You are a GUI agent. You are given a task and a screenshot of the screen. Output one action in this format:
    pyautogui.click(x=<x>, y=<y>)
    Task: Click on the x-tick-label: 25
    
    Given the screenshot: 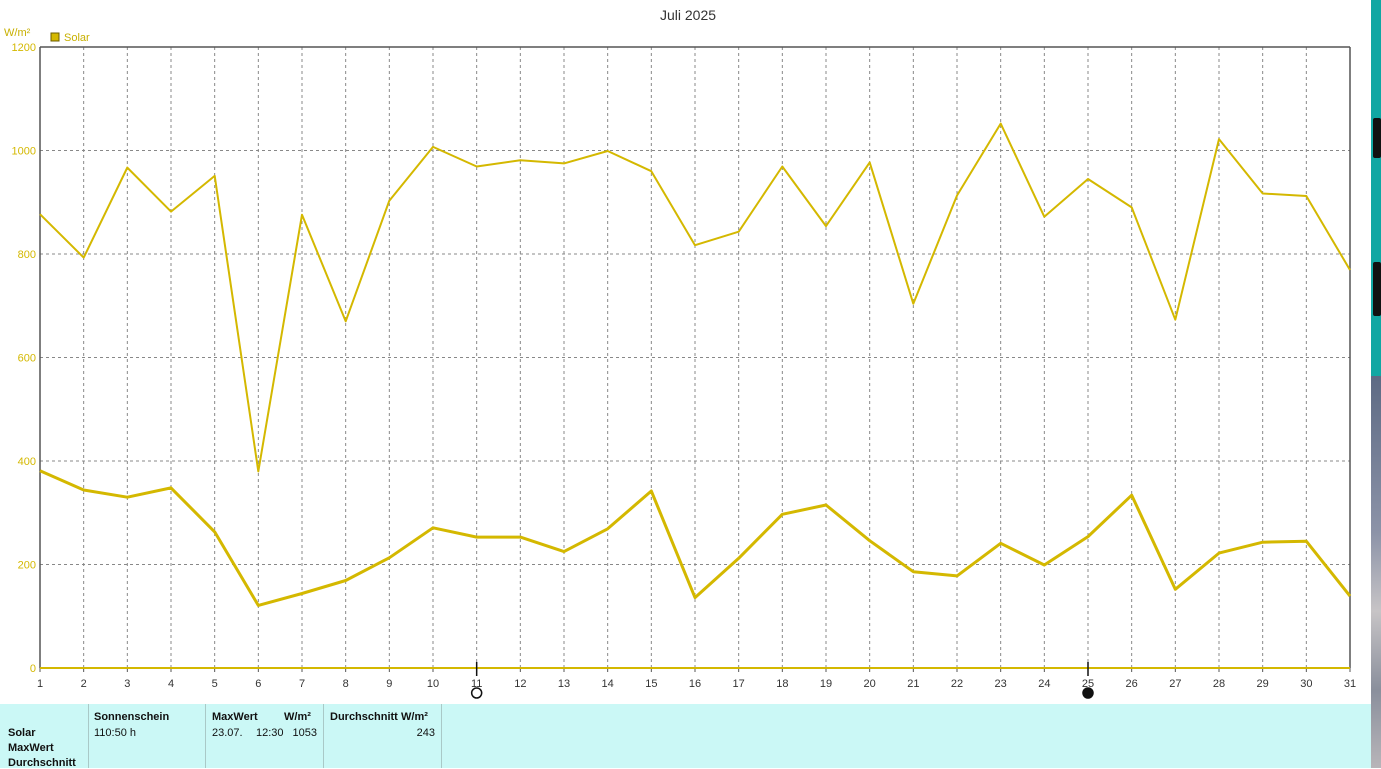 What is the action you would take?
    pyautogui.click(x=1088, y=684)
    